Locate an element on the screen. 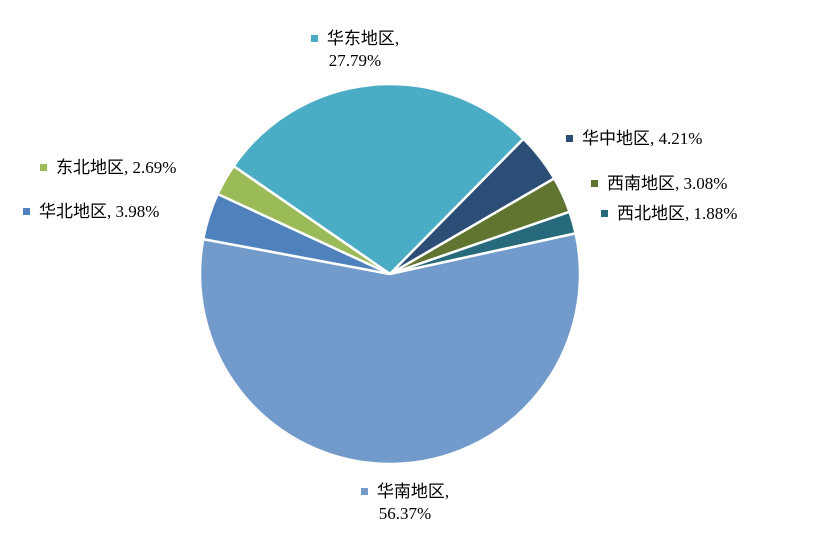  label-name: 华南地区 is located at coordinates (410, 491).